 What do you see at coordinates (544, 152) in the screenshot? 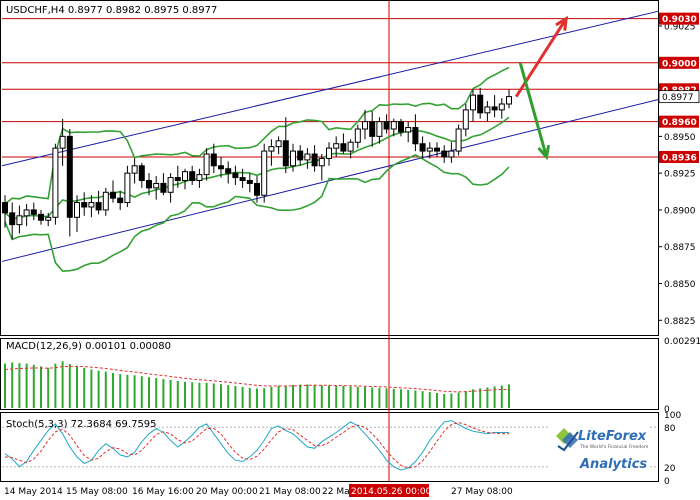
I see `forecast-arrow-head` at bounding box center [544, 152].